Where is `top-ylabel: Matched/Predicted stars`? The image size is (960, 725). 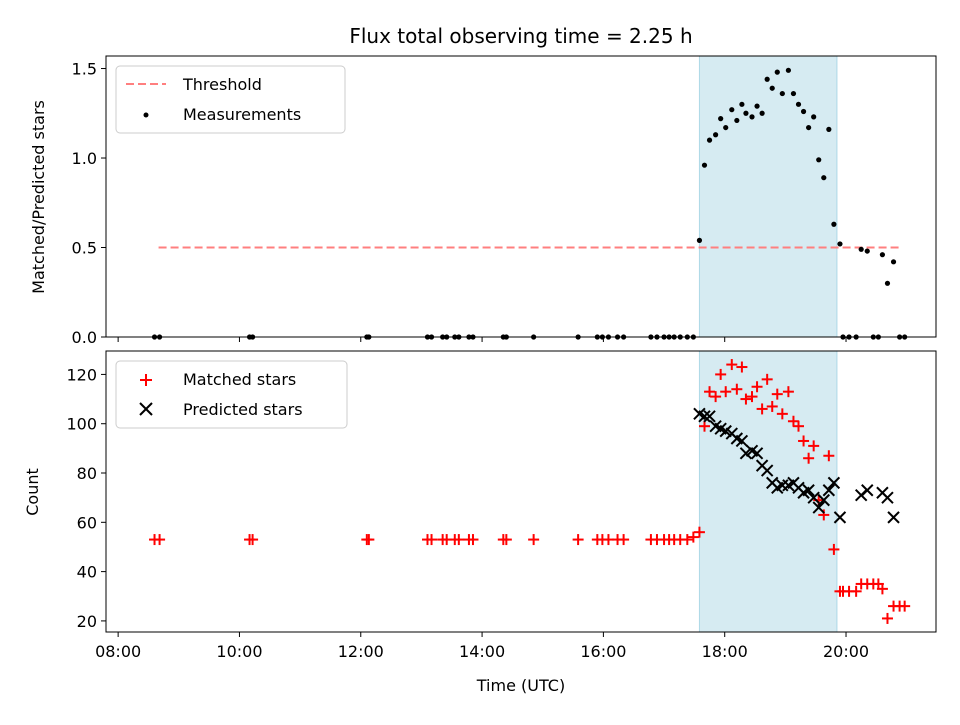
top-ylabel: Matched/Predicted stars is located at coordinates (38, 197).